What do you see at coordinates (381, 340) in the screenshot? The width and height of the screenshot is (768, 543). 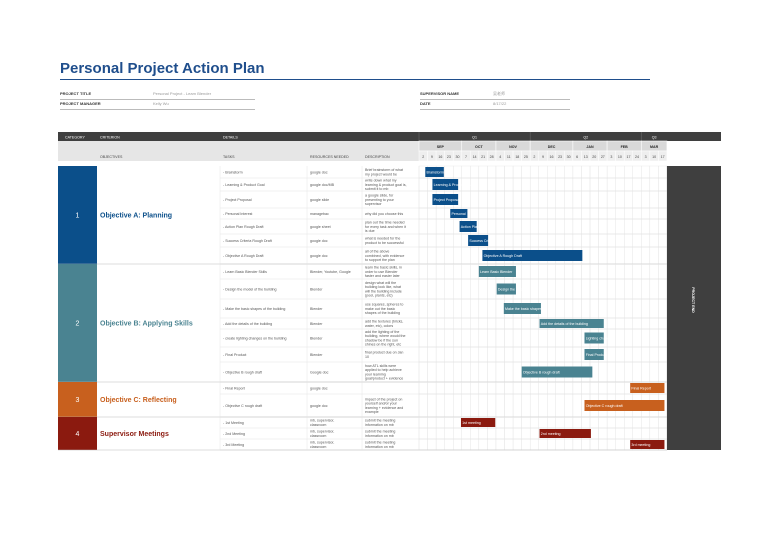 I see `description-text: shadow be if the sun` at bounding box center [381, 340].